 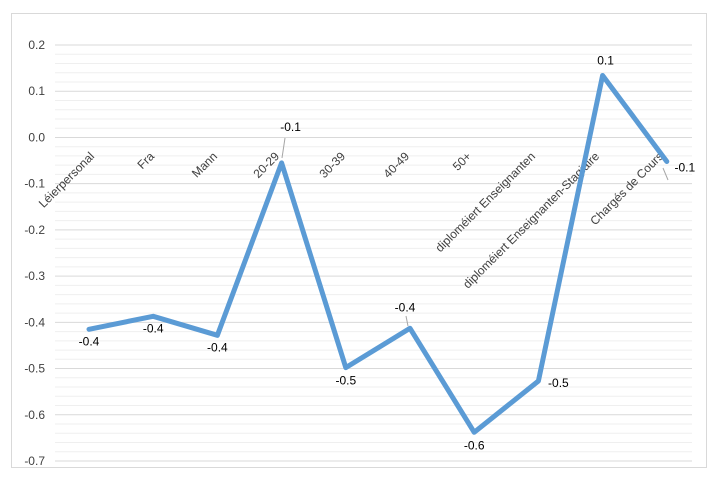 I want to click on category-label: Fra, so click(x=145, y=160).